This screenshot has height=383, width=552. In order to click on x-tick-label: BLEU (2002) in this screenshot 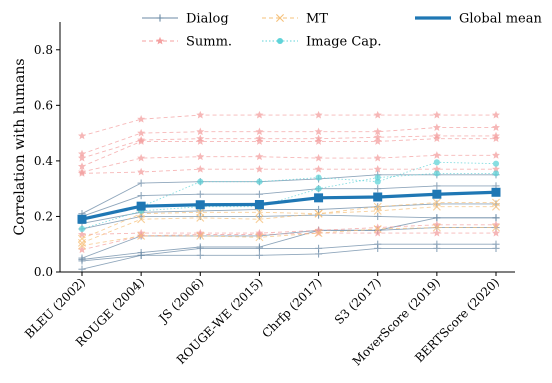, I will do `click(55, 308)`.